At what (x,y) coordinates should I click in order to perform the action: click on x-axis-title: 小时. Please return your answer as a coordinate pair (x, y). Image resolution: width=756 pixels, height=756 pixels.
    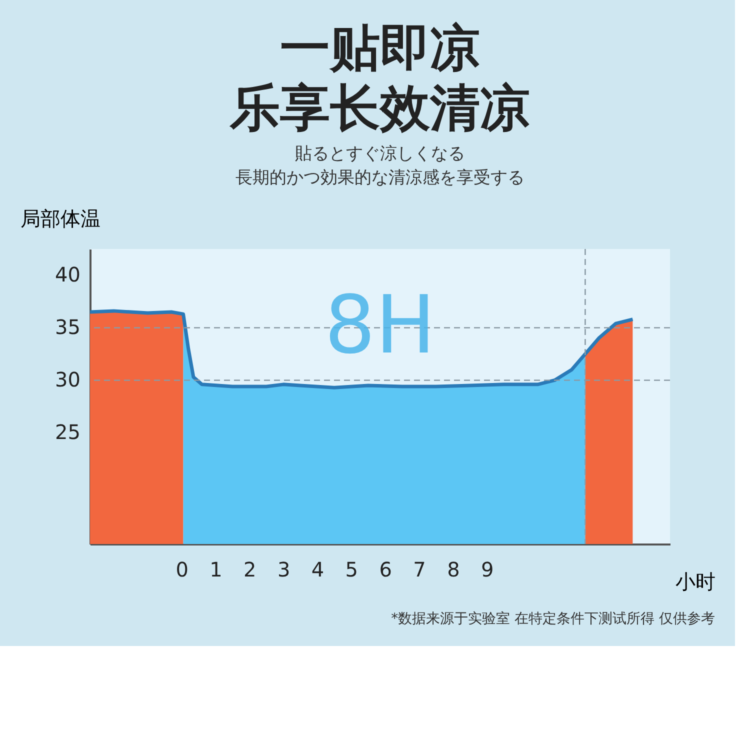
    Looking at the image, I should click on (696, 583).